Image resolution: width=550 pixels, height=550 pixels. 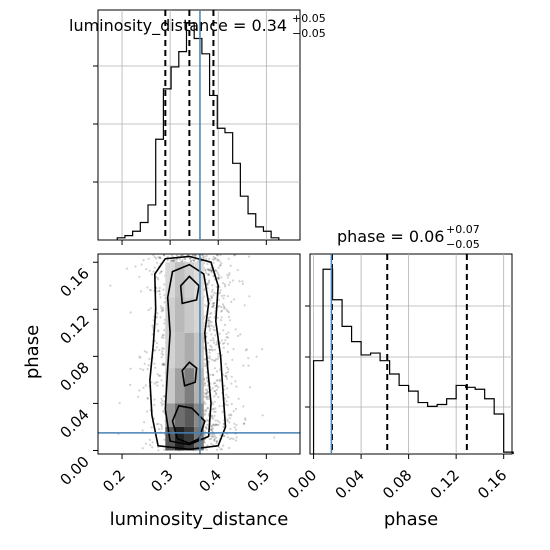 What do you see at coordinates (74, 329) in the screenshot?
I see `y-tick-label: 0.12` at bounding box center [74, 329].